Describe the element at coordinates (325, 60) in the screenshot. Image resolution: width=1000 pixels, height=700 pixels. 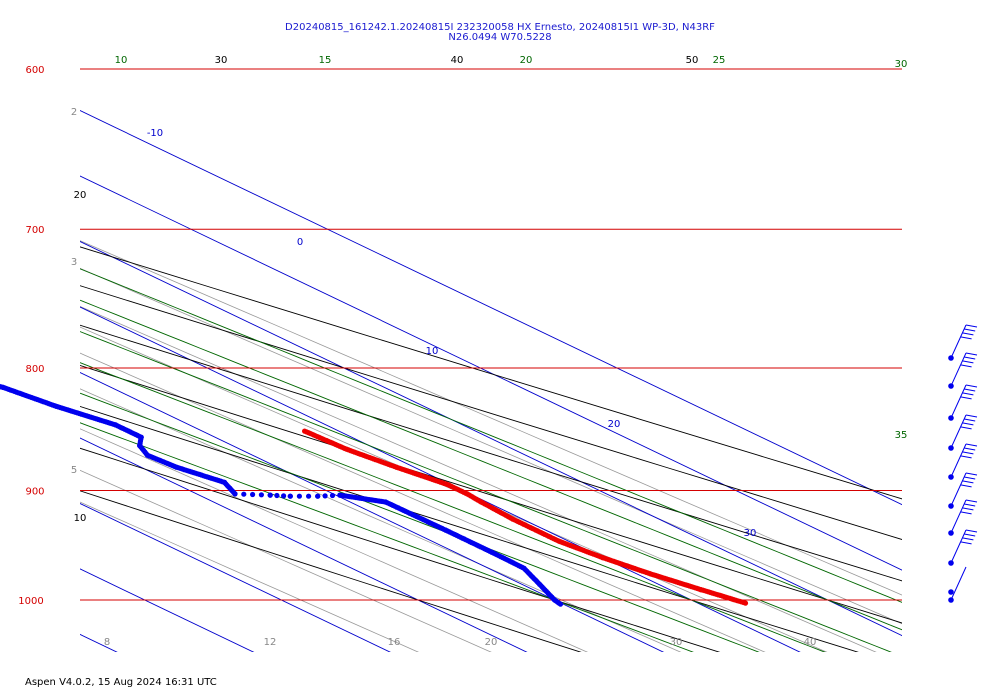
I see `moist-adiabat-label: 15` at that location.